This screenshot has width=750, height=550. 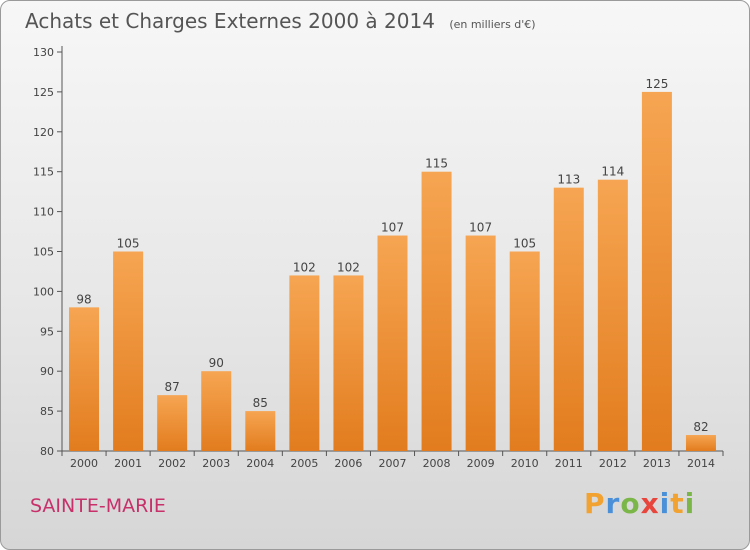 I want to click on x-tick-label-2007: 2007, so click(x=393, y=463).